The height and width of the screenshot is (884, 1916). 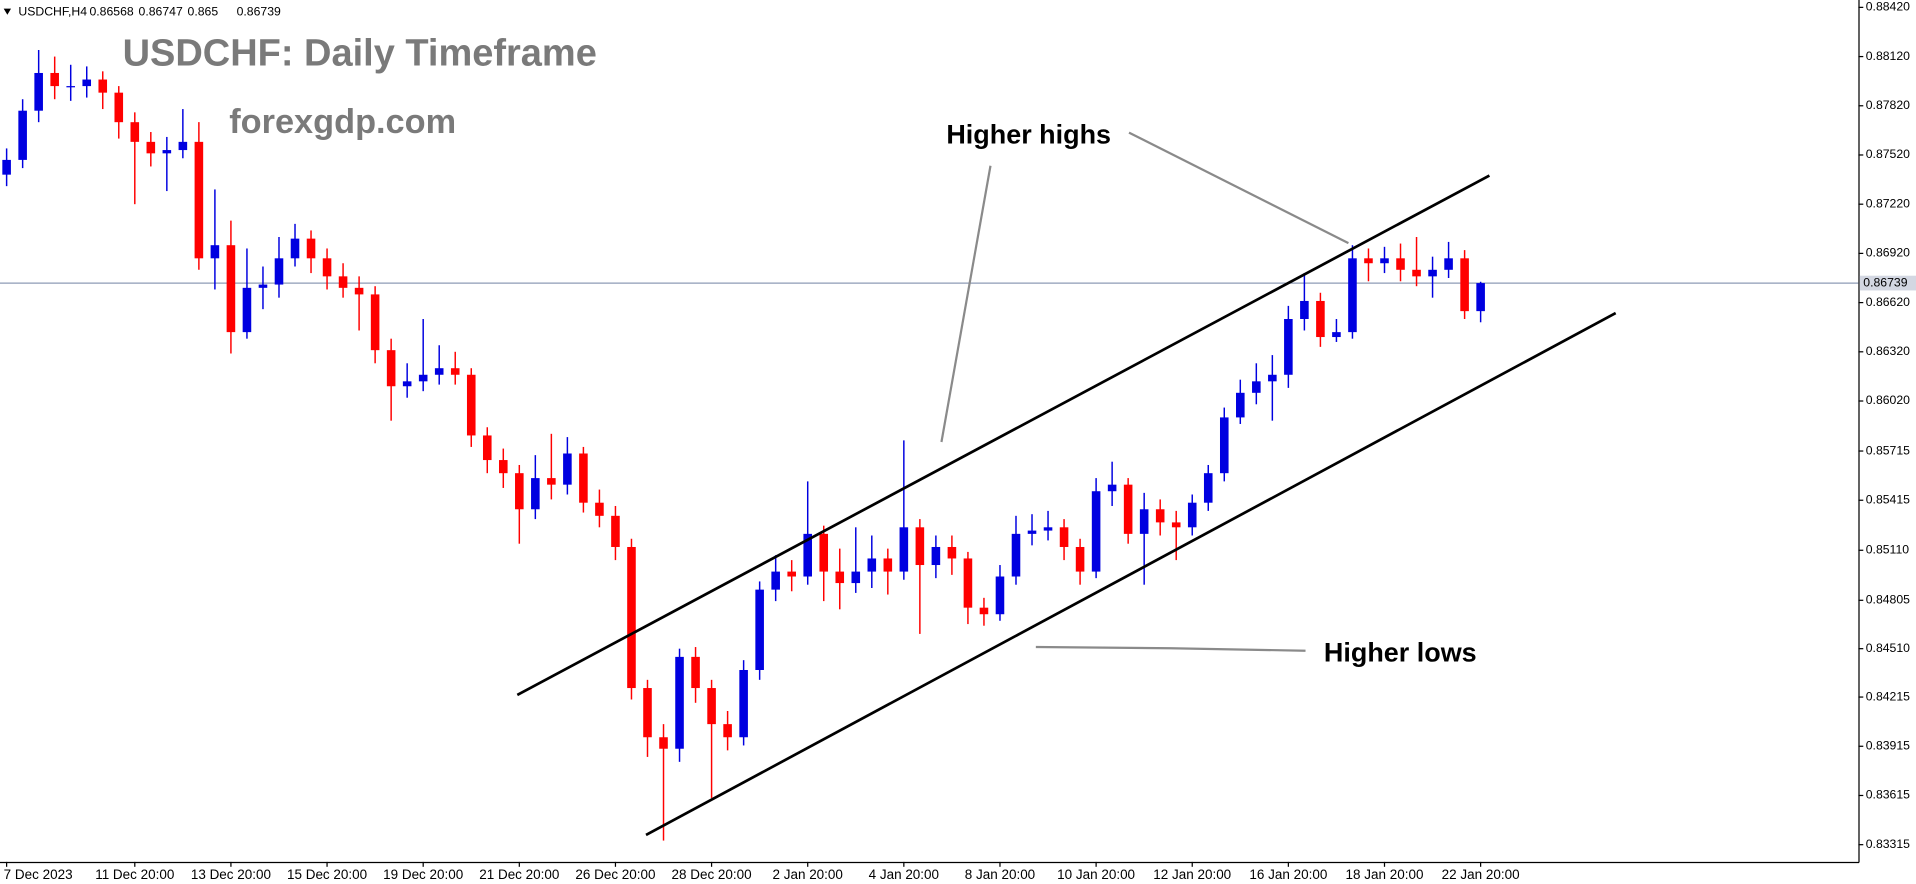 What do you see at coordinates (1000, 874) in the screenshot?
I see `x-tick-label: 8 Jan 20:00` at bounding box center [1000, 874].